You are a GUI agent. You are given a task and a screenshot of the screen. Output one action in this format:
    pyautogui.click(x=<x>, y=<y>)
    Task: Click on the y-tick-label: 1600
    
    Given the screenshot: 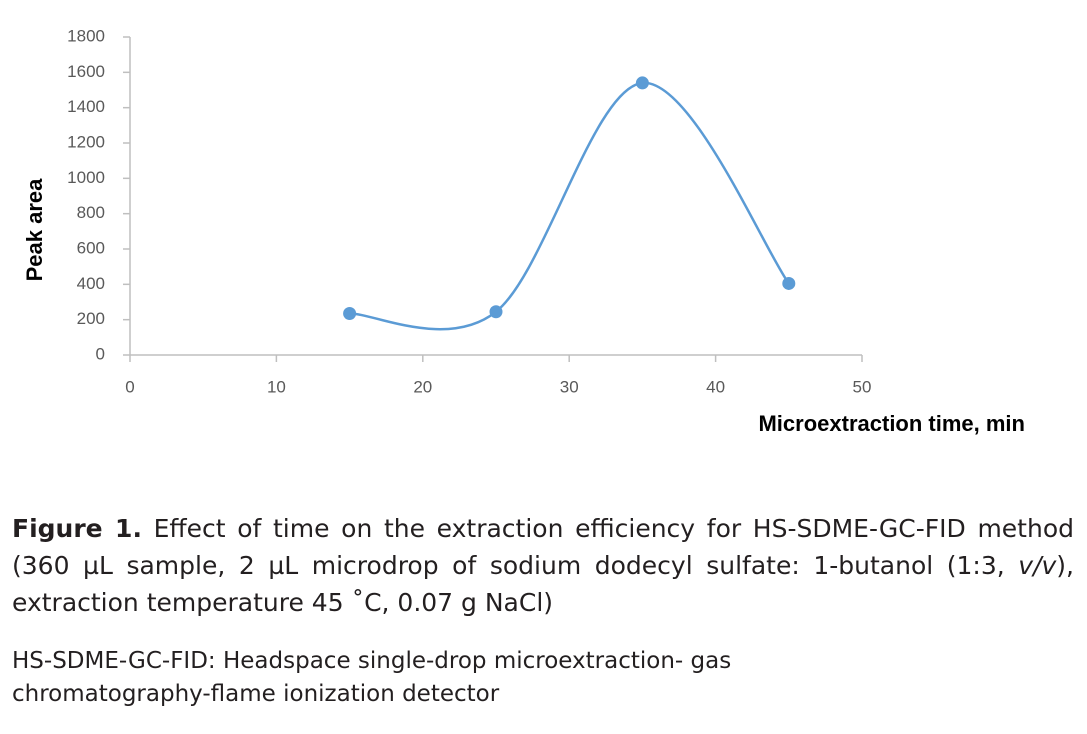 What is the action you would take?
    pyautogui.click(x=86, y=71)
    